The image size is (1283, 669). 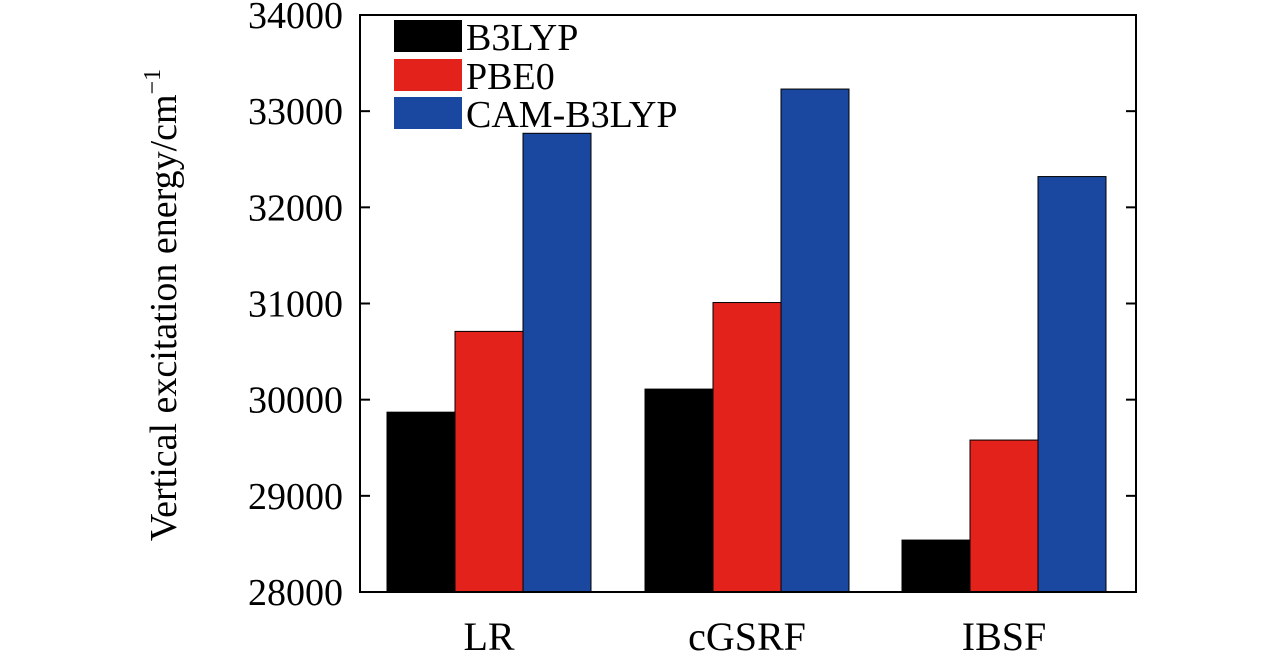 What do you see at coordinates (522, 38) in the screenshot?
I see `legend-label: B3LYP` at bounding box center [522, 38].